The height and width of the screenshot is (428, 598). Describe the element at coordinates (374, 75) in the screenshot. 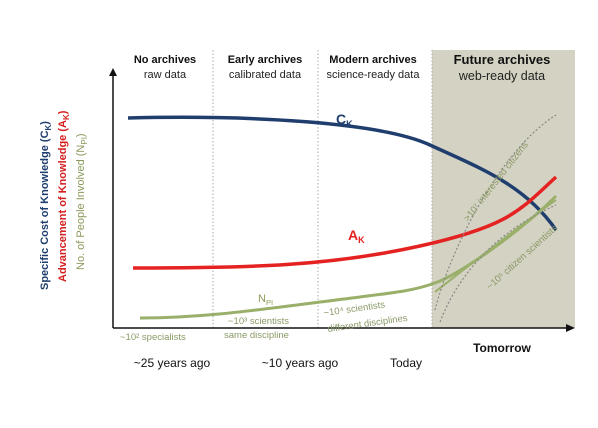

I see `era-subtitle: science-ready data` at that location.